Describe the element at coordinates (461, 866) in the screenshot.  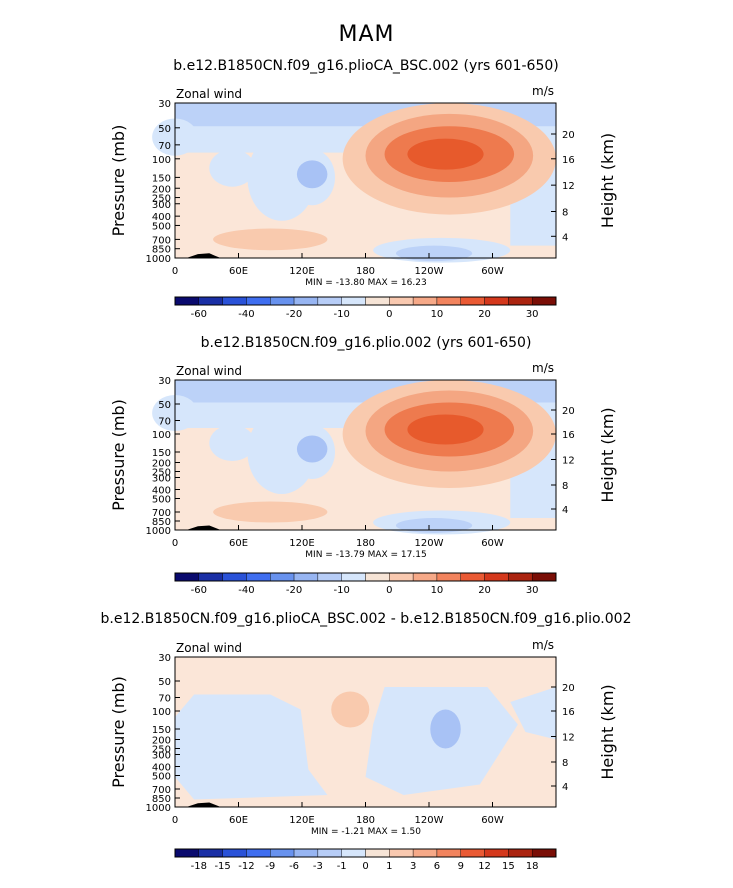
I see `colorbar-label: 9` at that location.